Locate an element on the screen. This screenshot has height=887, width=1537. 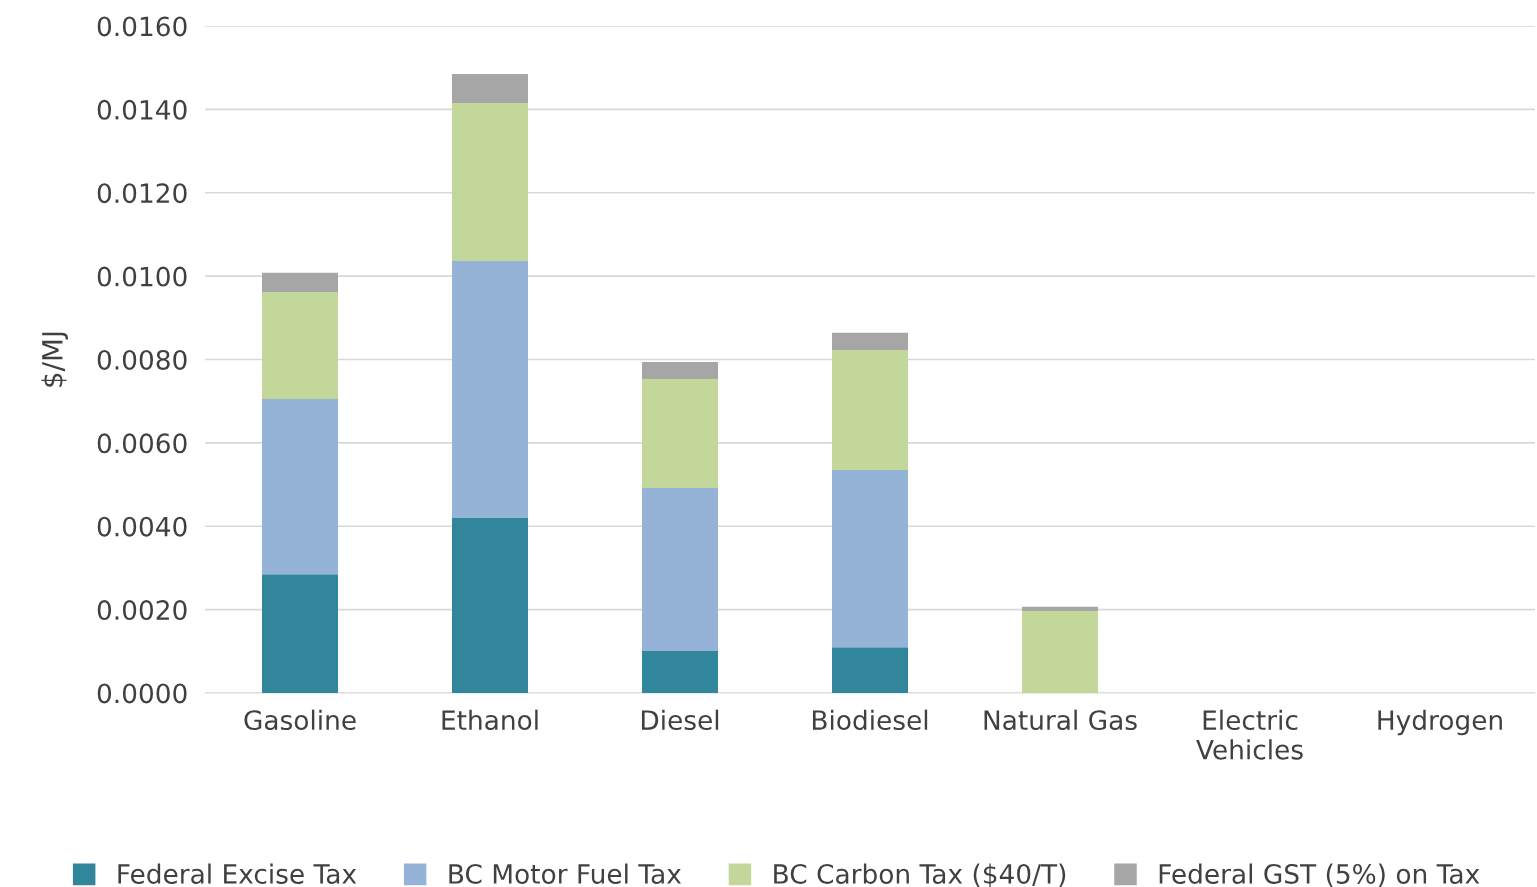
y-tick-label: 0.0100 is located at coordinates (142, 276).